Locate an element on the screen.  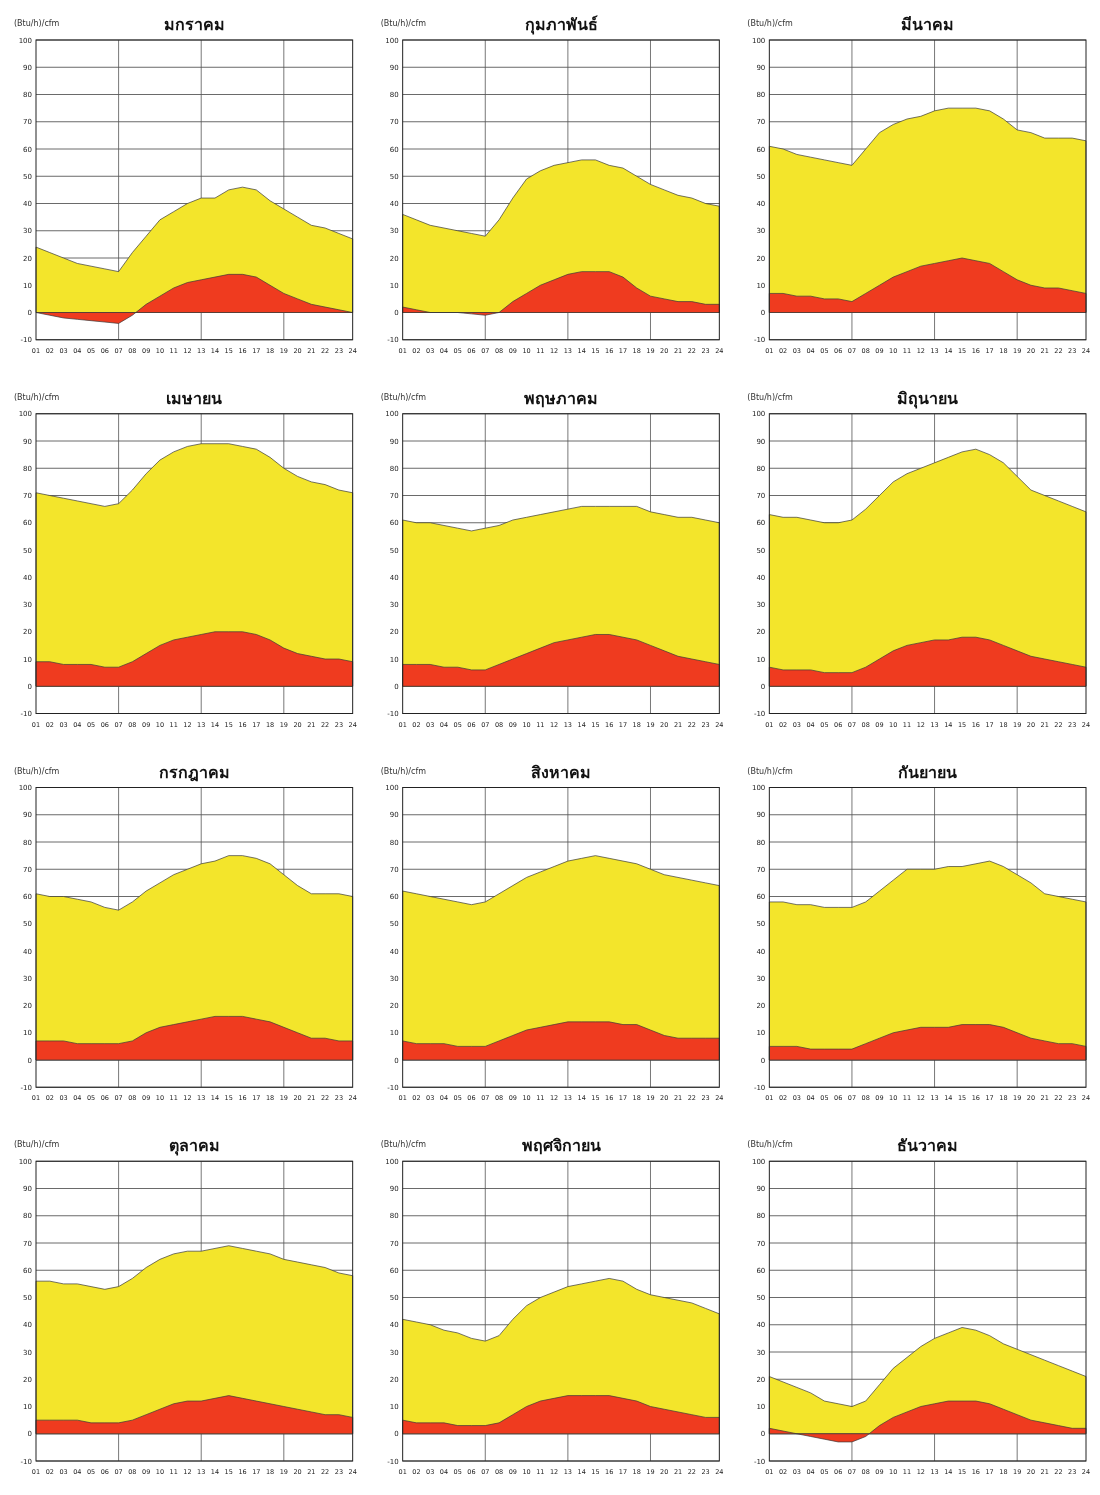
chart-title: กันยายน is located at coordinates (928, 772).